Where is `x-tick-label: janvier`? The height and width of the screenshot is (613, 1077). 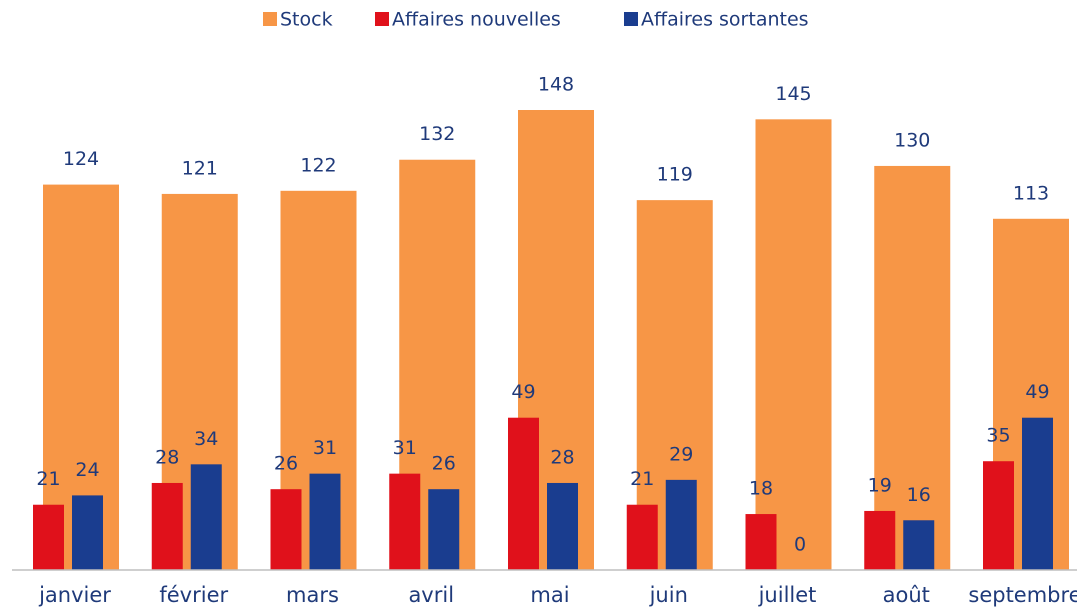 x-tick-label: janvier is located at coordinates (74, 595).